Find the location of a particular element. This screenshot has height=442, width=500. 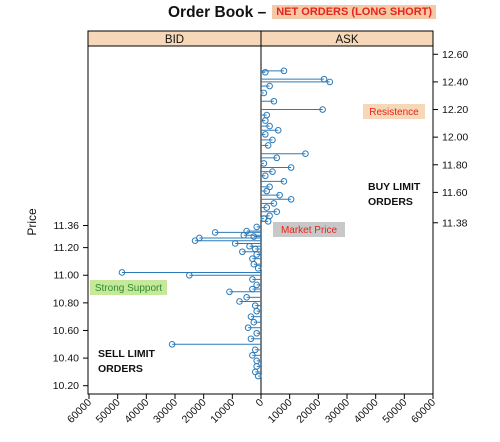

y-tick-label-right: 12.20 is located at coordinates (455, 110).